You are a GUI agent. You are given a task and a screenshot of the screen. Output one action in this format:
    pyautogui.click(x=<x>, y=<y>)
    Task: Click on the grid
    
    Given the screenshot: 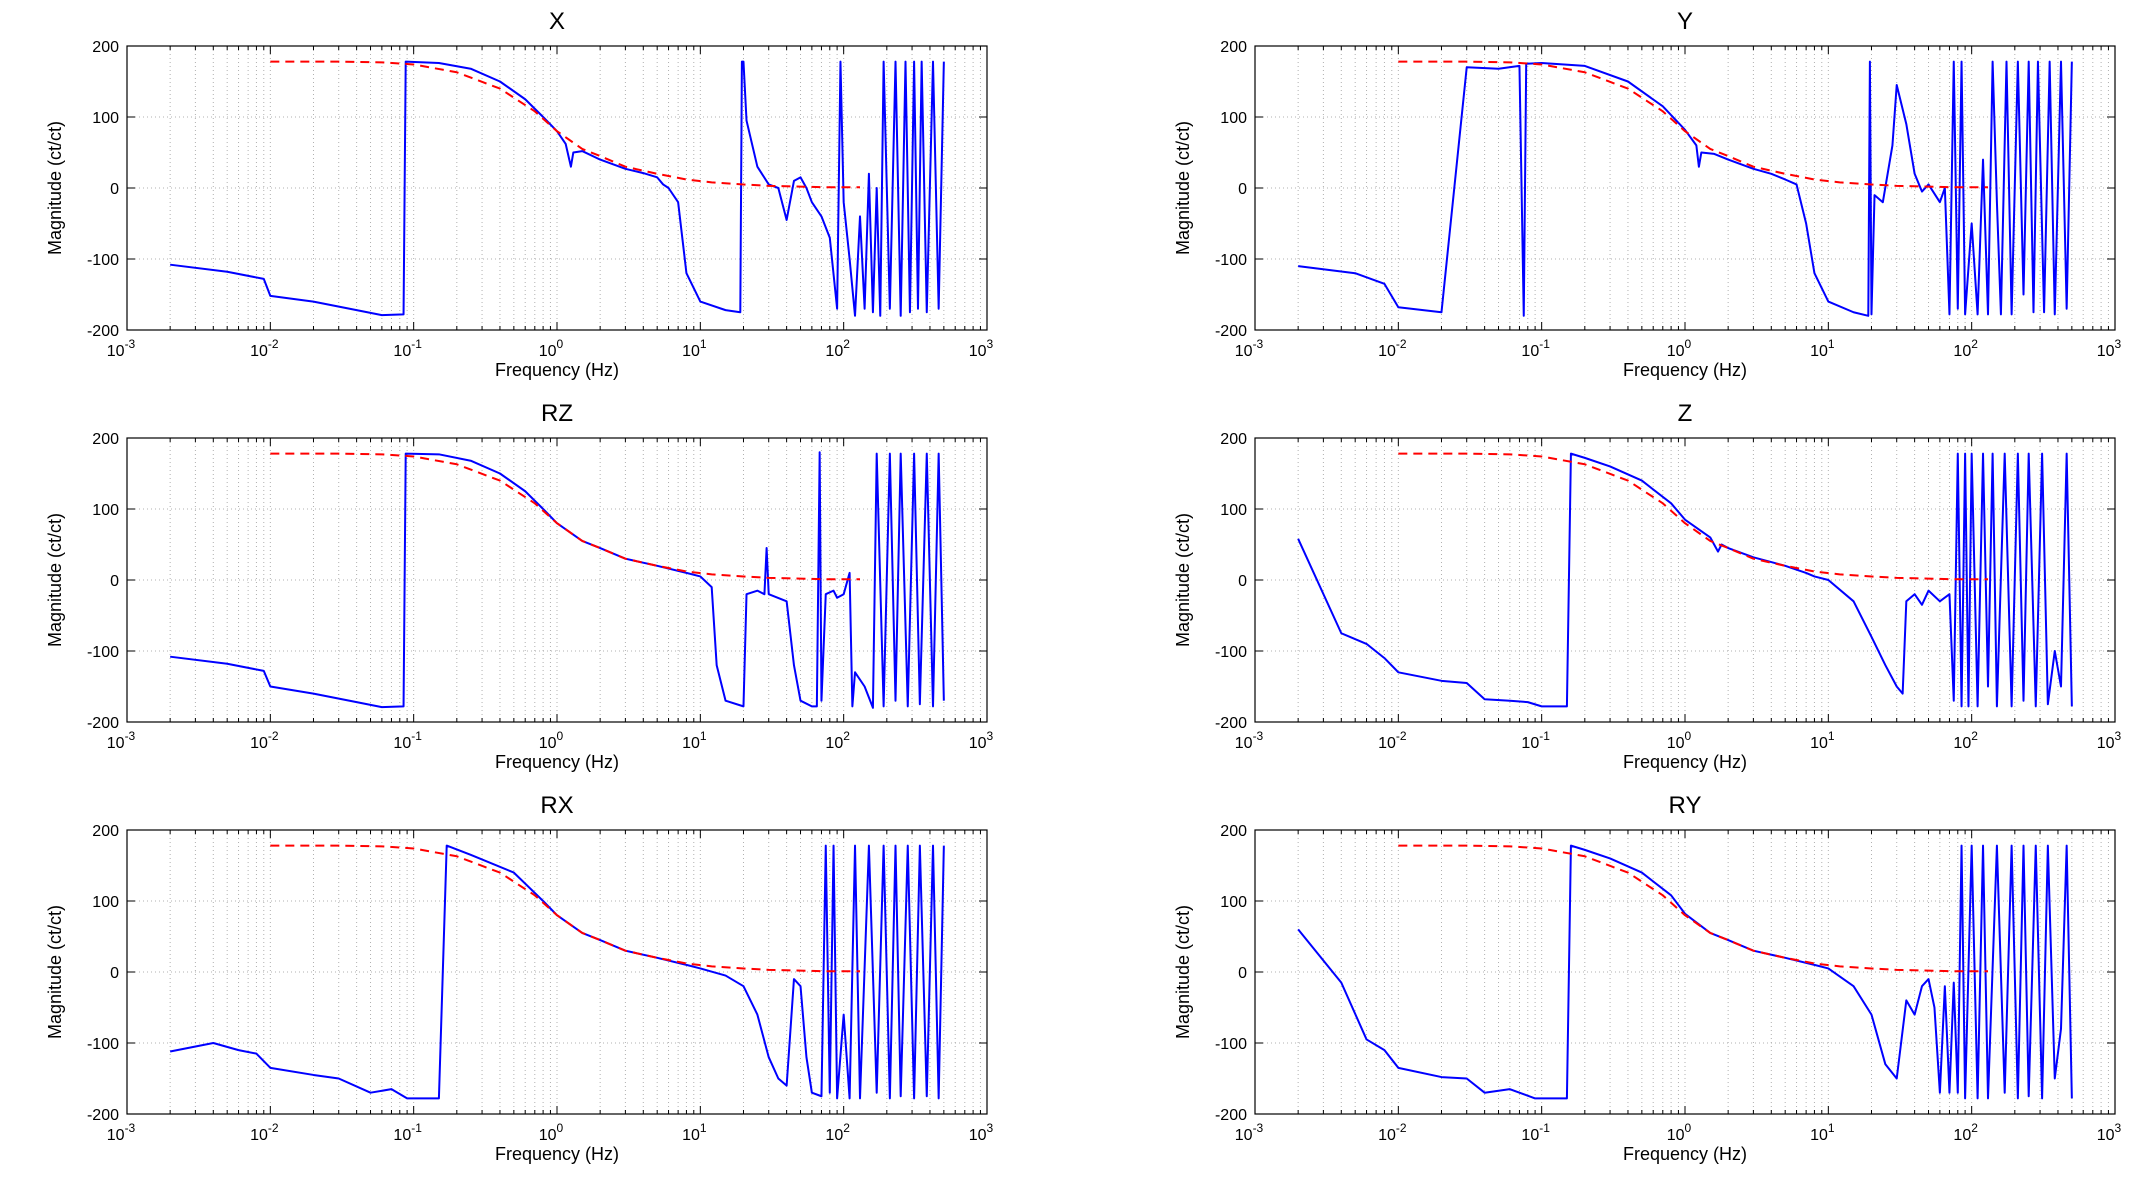 What is the action you would take?
    pyautogui.click(x=557, y=972)
    